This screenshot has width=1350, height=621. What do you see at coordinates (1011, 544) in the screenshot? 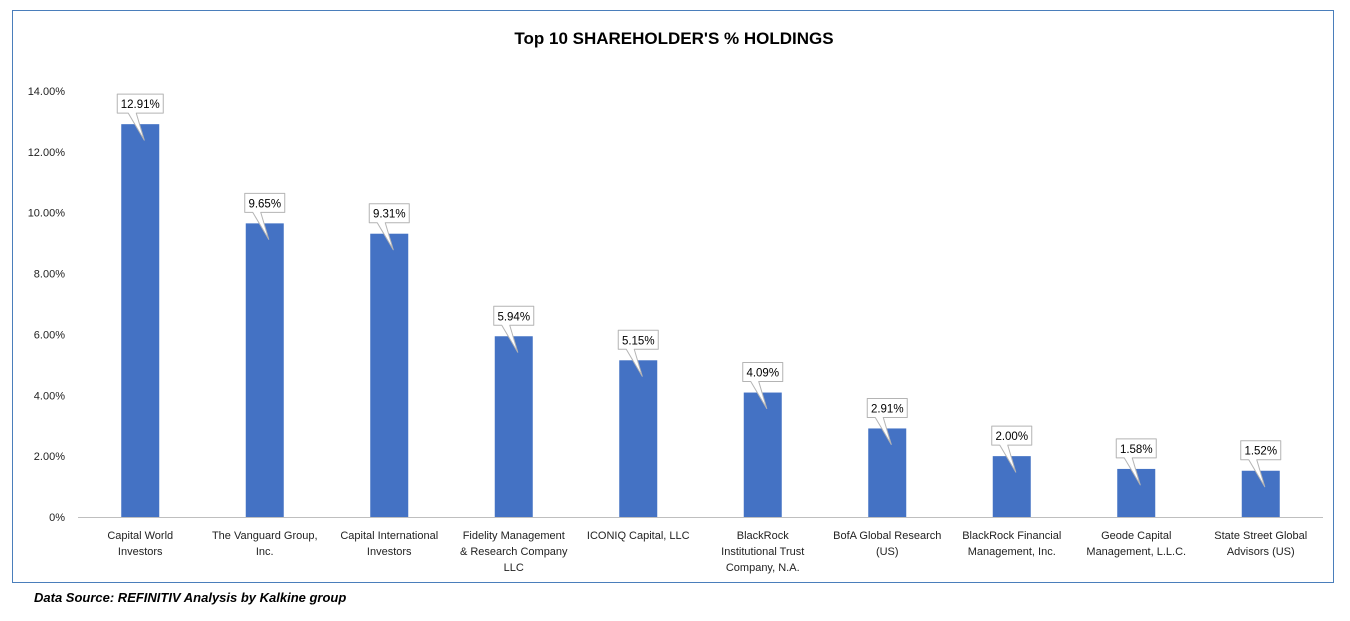
I see `x-tick-label: BlackRock Financial Management, Inc.` at bounding box center [1011, 544].